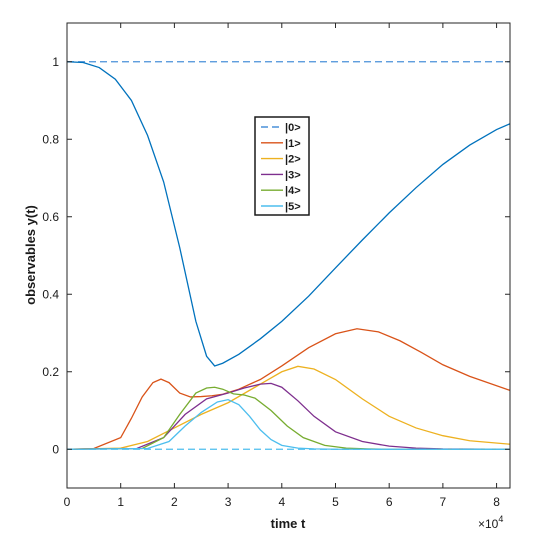 The height and width of the screenshot is (559, 545). I want to click on x-tick-label: 5, so click(335, 502).